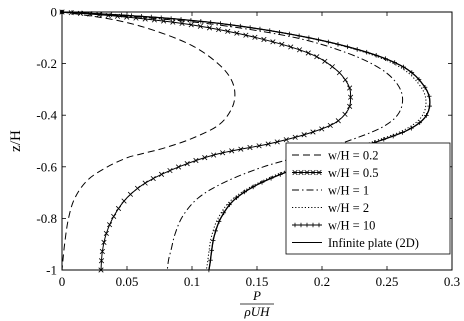 The height and width of the screenshot is (321, 464). I want to click on origin-point, so click(62, 12).